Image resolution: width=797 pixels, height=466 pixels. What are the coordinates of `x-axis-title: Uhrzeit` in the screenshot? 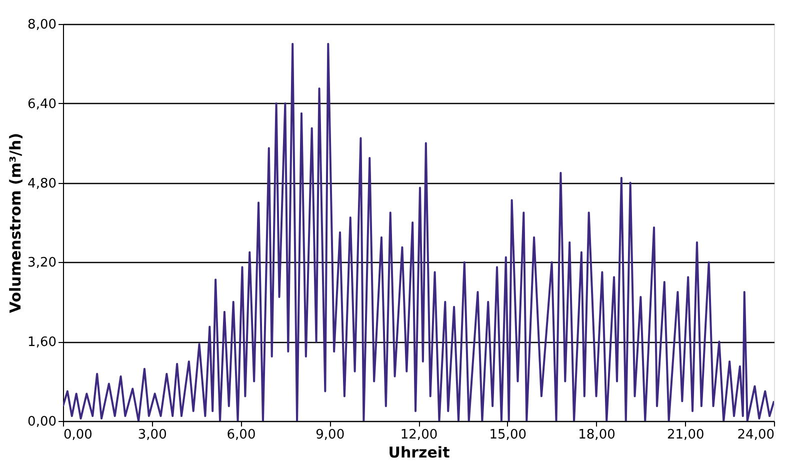 It's located at (419, 453).